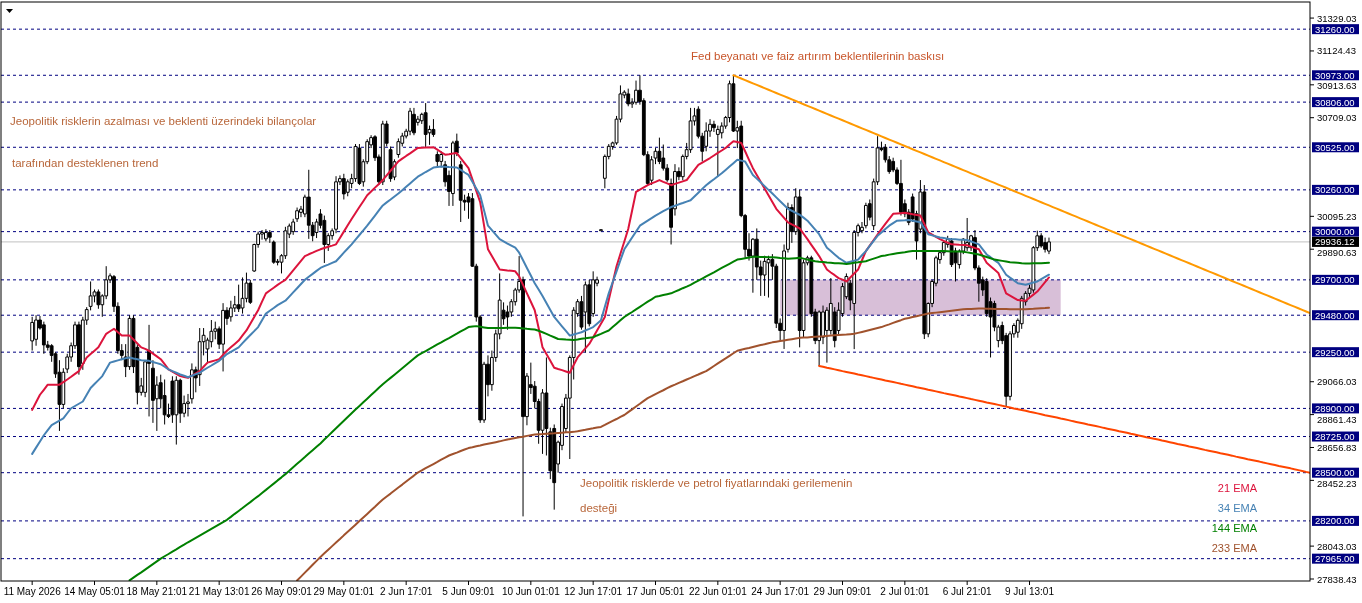 This screenshot has height=603, width=1362. I want to click on ref-line-label: 27965.00, so click(1335, 559).